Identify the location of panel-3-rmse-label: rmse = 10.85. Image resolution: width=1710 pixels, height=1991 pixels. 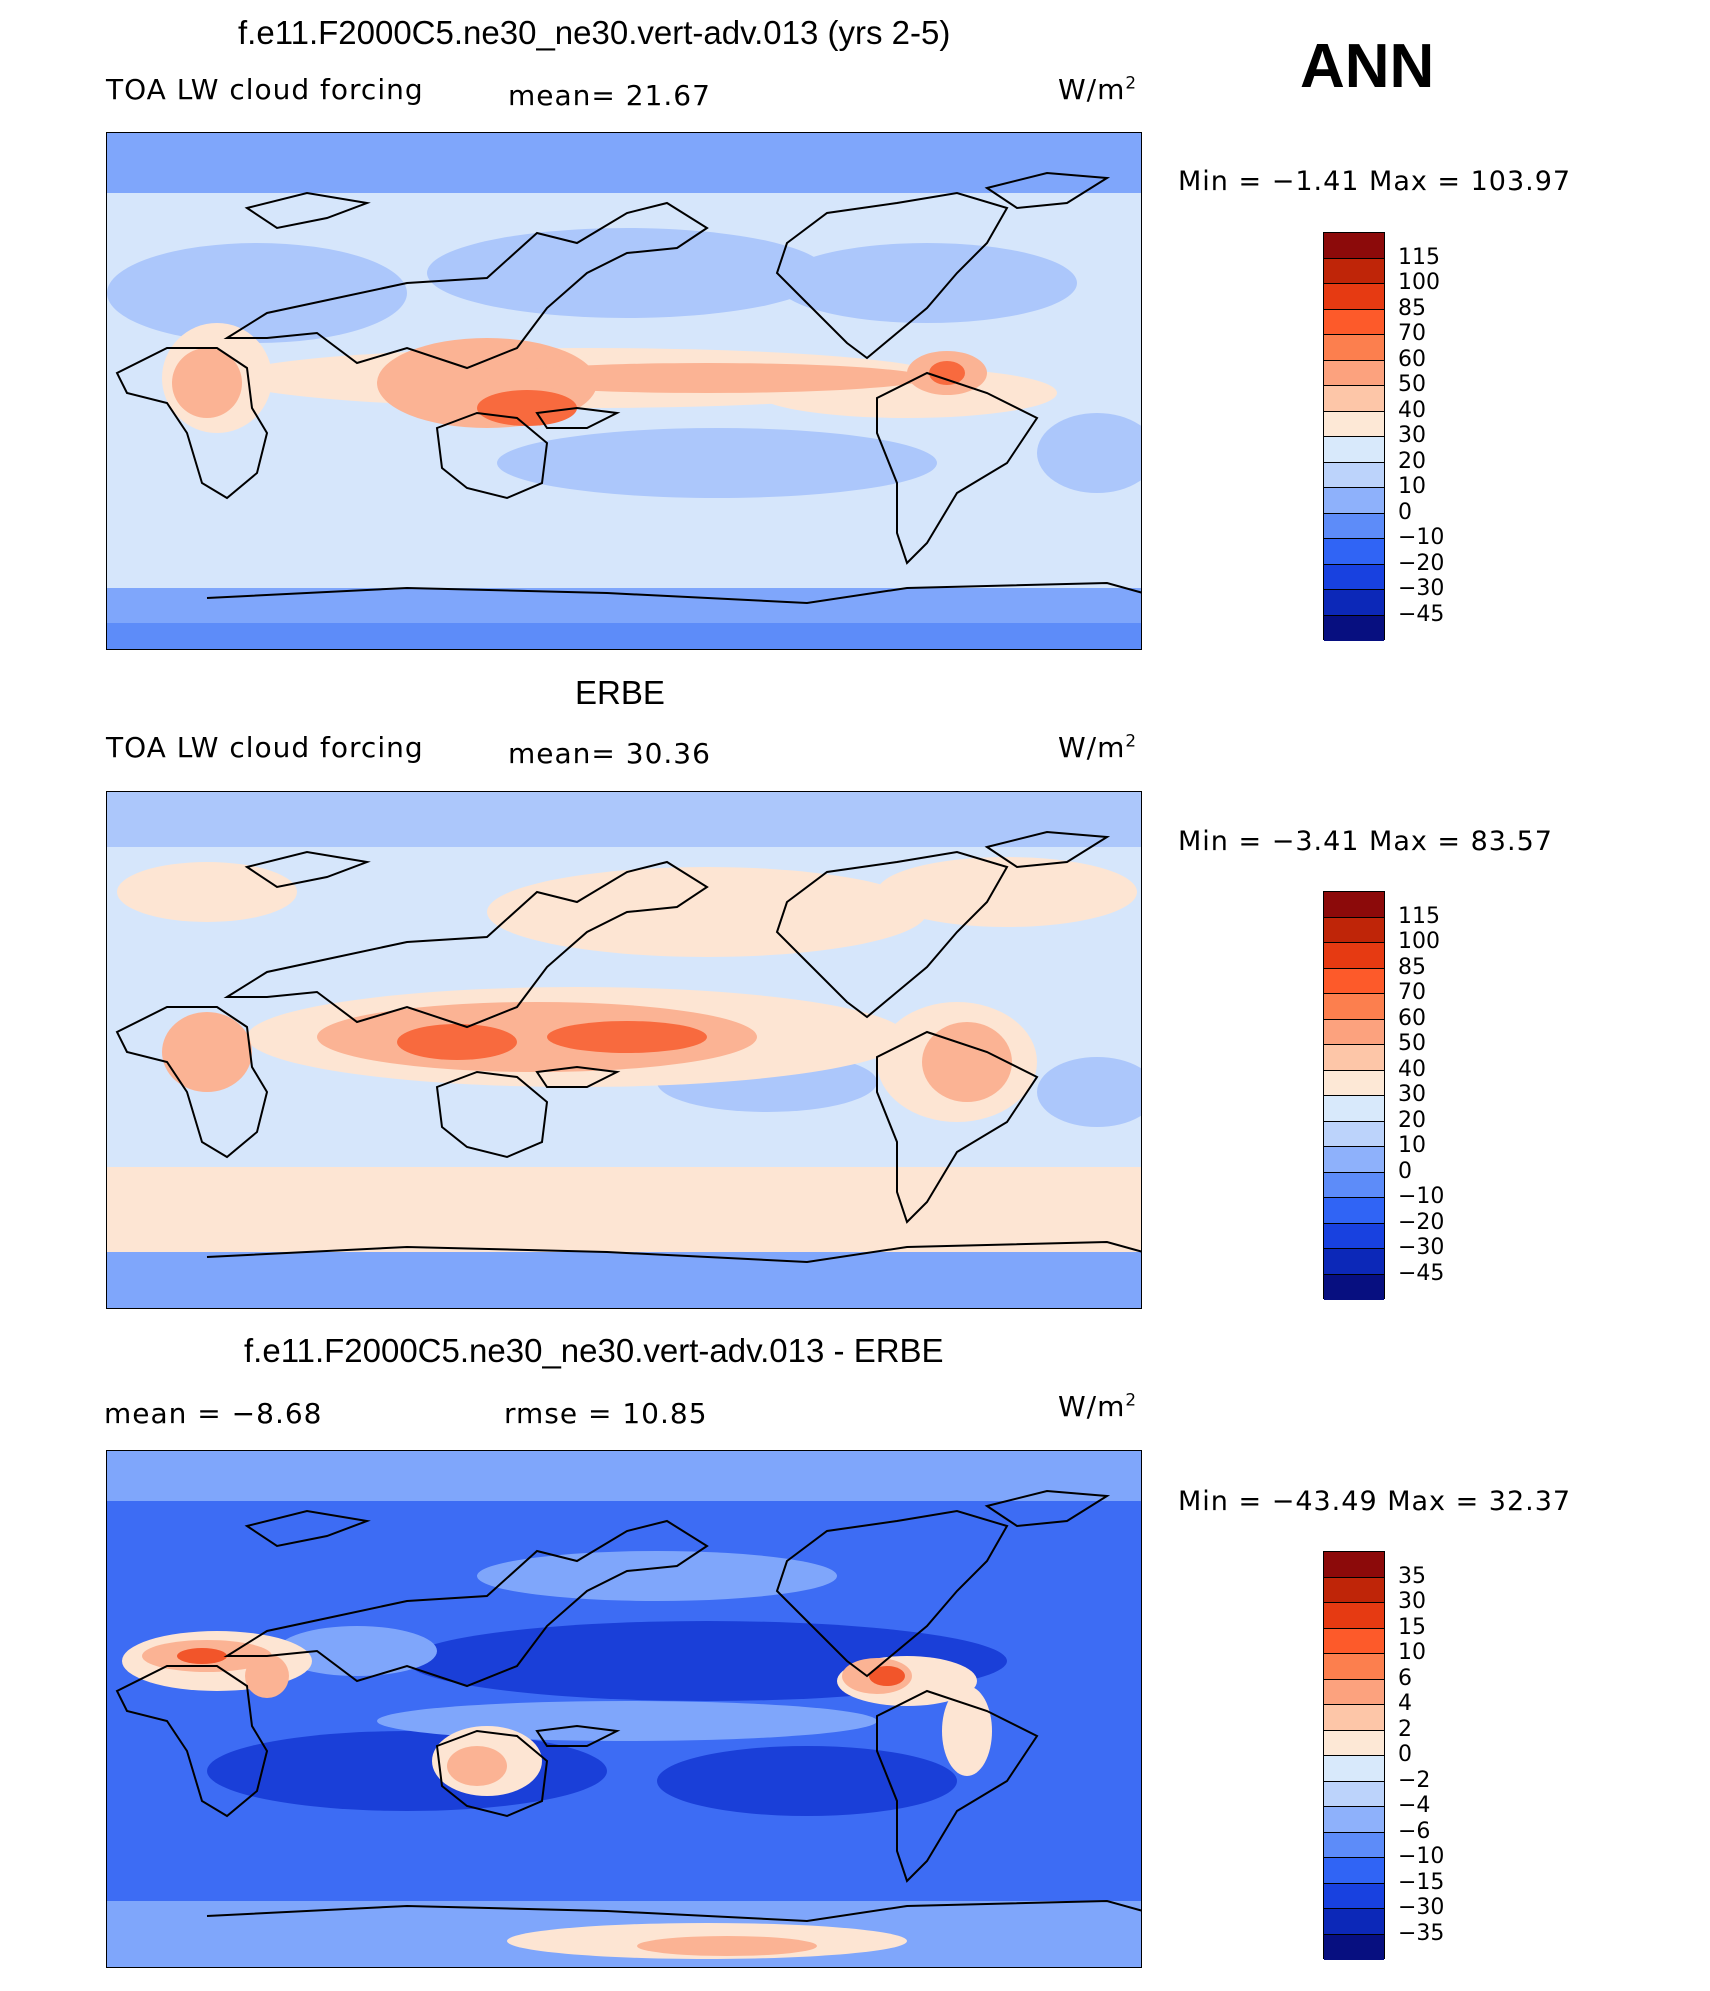
(606, 1413).